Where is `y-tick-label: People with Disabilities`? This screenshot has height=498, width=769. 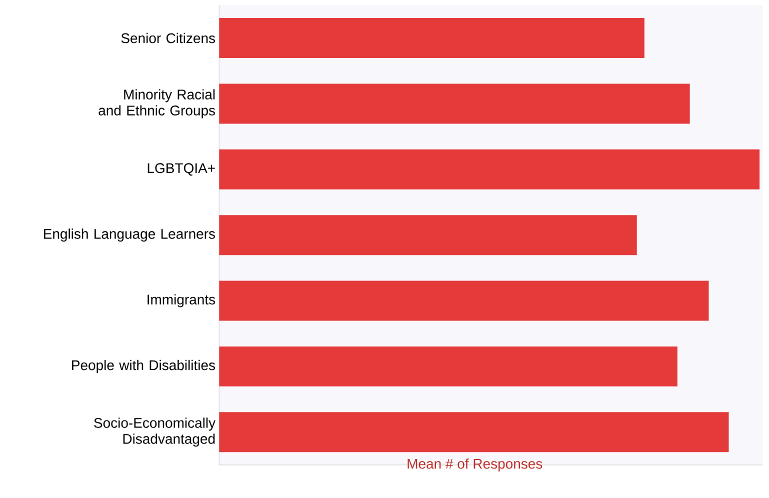
y-tick-label: People with Disabilities is located at coordinates (144, 366).